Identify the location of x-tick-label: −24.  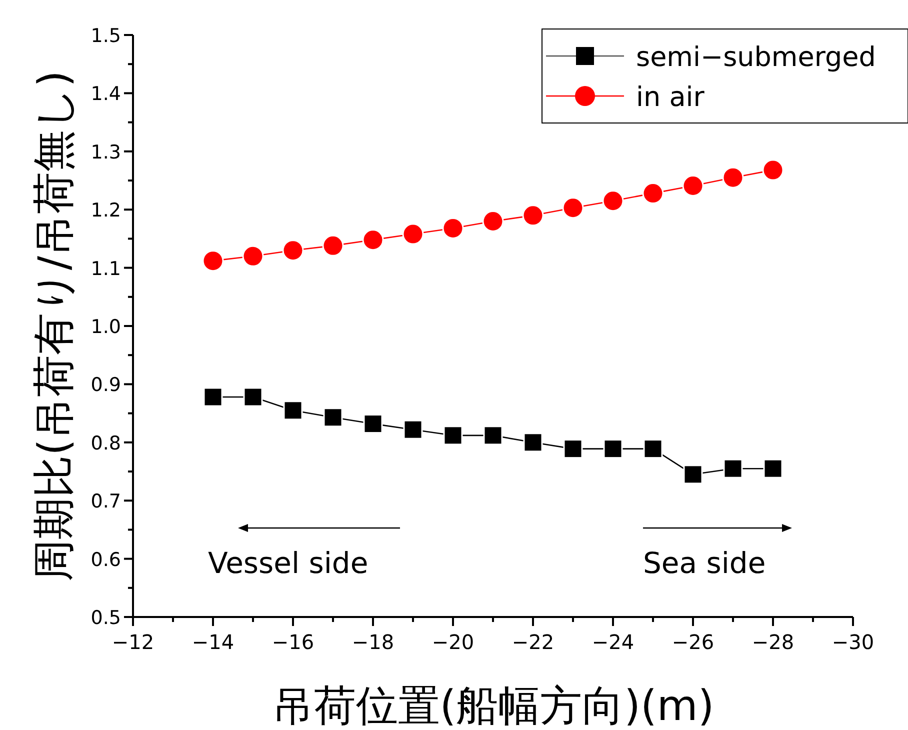
(613, 642).